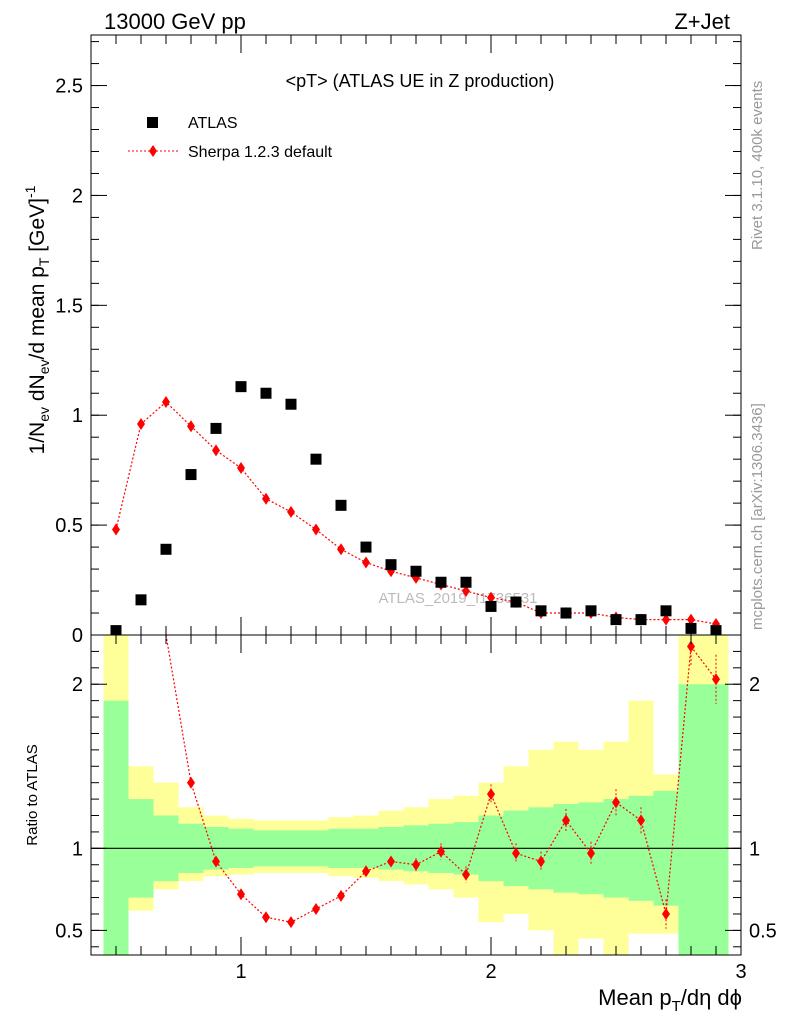 Image resolution: width=786 pixels, height=1024 pixels. Describe the element at coordinates (32, 794) in the screenshot. I see `ratio-y-axis-title: Ratio to ATLAS` at that location.